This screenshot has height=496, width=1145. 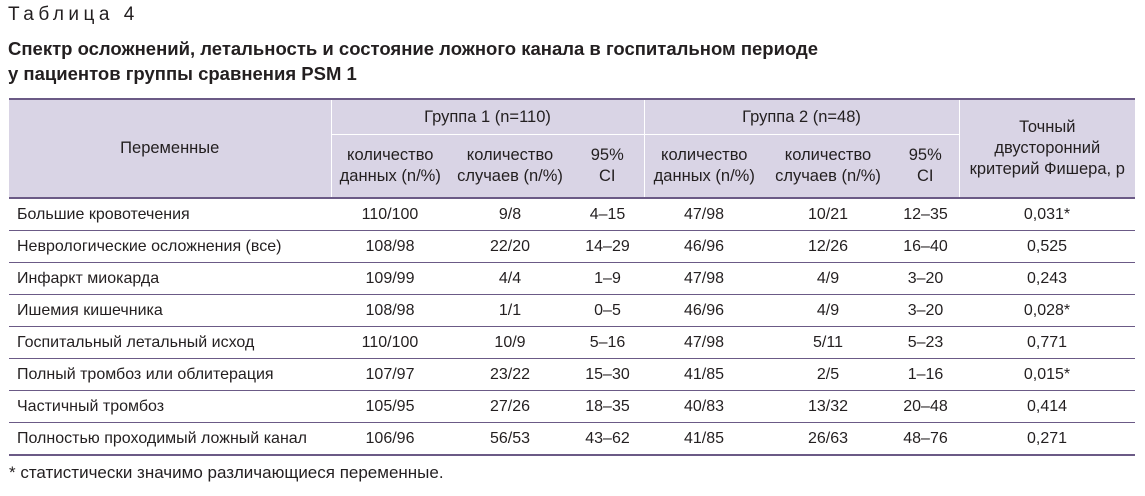 What do you see at coordinates (704, 155) in the screenshot?
I see `header-g2-data-count-line-1: количество` at bounding box center [704, 155].